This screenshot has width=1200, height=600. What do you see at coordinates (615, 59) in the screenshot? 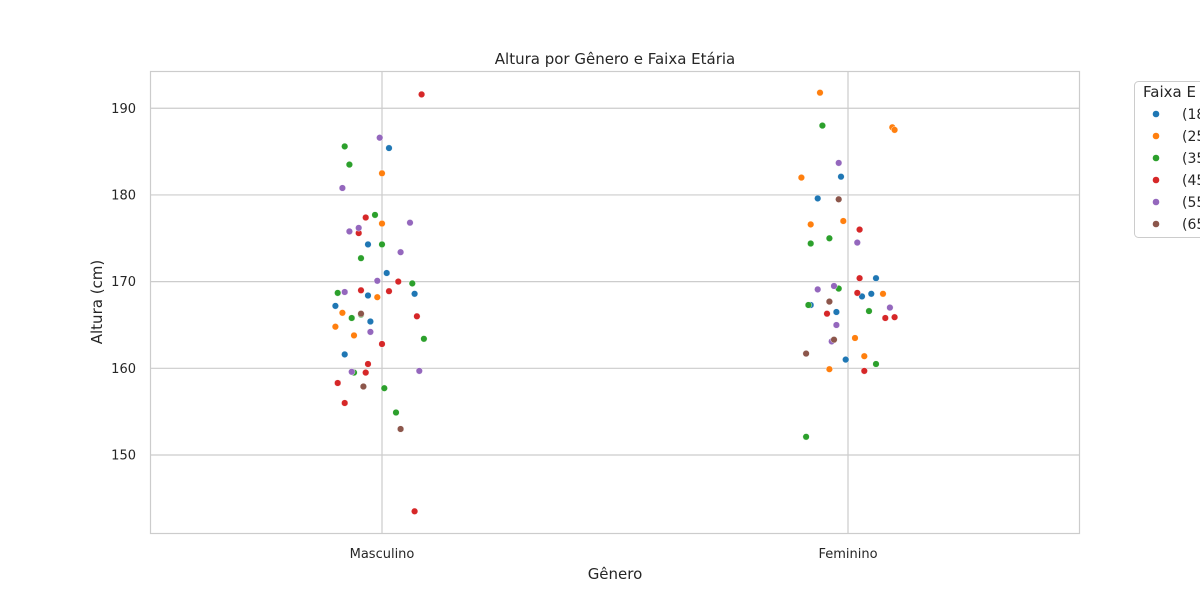
I see `chart-title: Altura por Gênero e Faixa Etária` at bounding box center [615, 59].